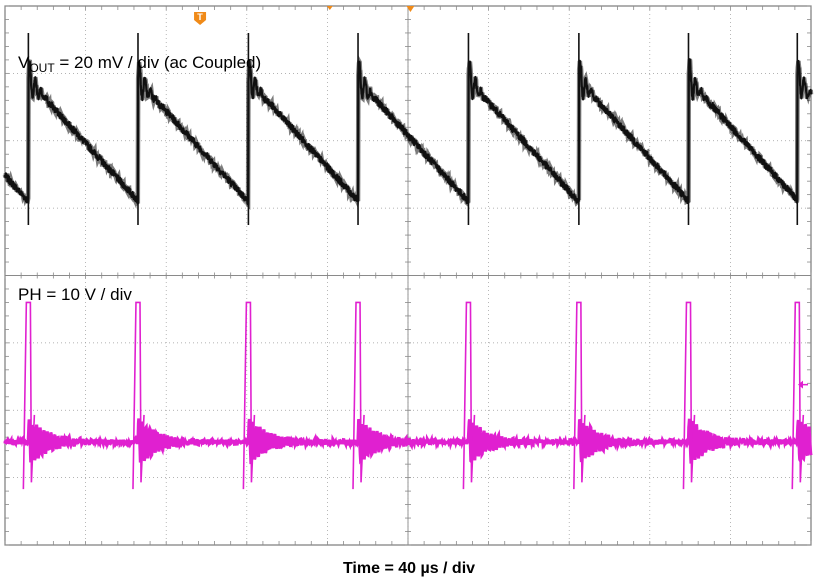 The image size is (818, 583). I want to click on vout-label-sub: OUT, so click(42, 68).